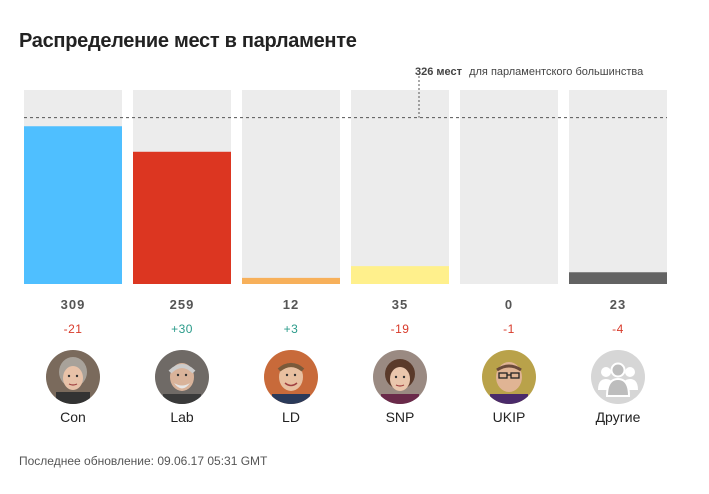 The height and width of the screenshot is (494, 709). I want to click on bar-track-ukip, so click(509, 187).